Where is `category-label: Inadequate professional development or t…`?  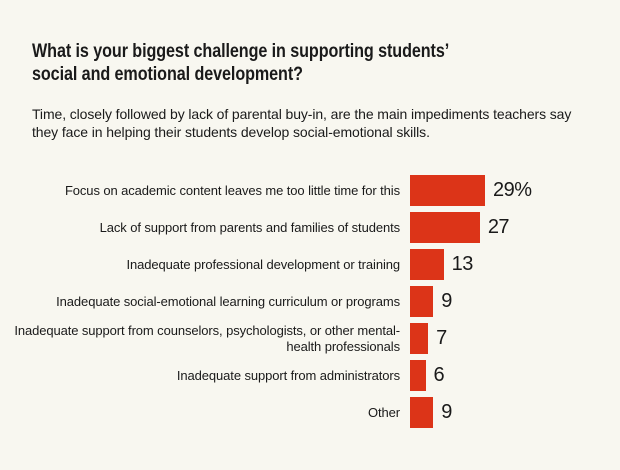 category-label: Inadequate professional development or t… is located at coordinates (263, 264).